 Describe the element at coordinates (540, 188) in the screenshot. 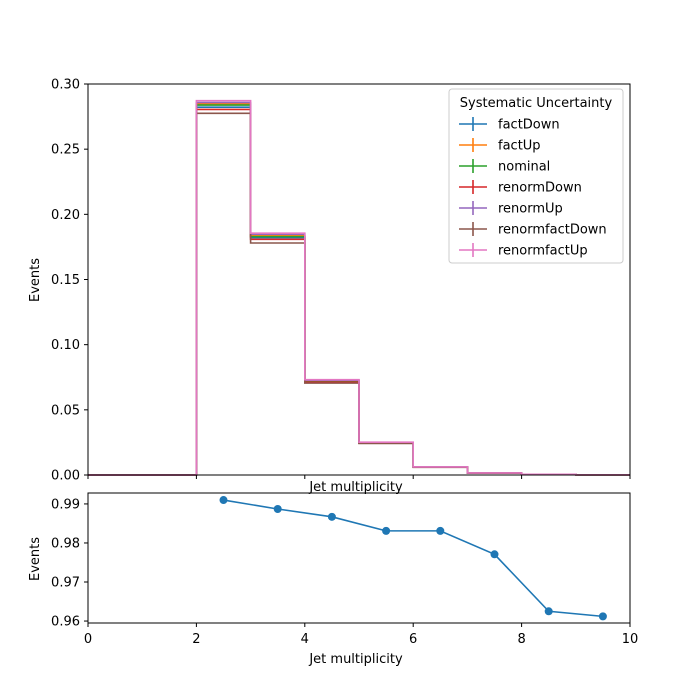

I see `legend-label: renormDown` at that location.